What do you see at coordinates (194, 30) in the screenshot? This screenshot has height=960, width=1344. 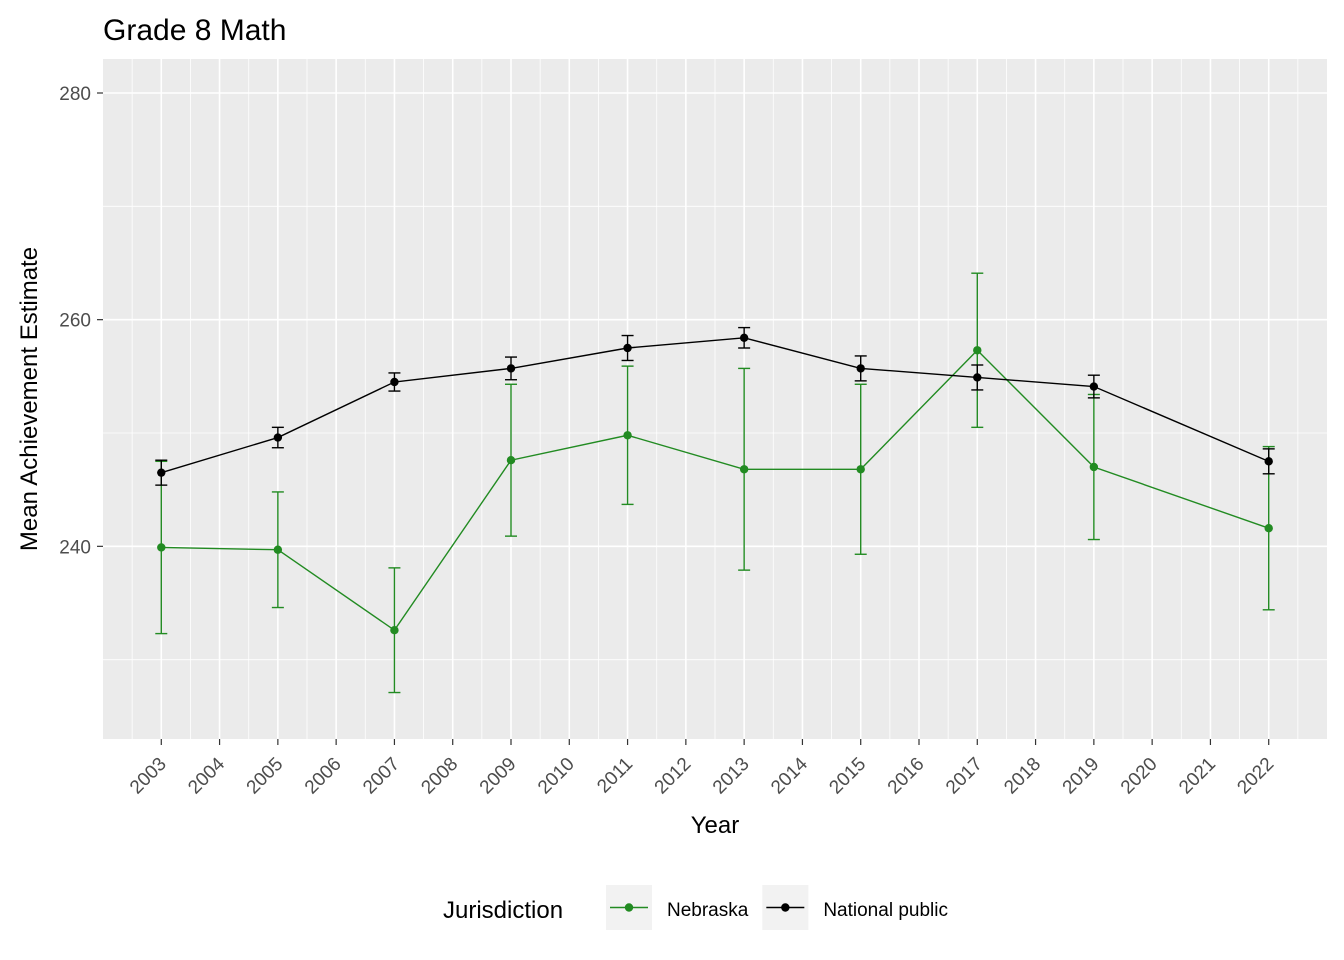 I see `chart-title: Grade 8 Math` at bounding box center [194, 30].